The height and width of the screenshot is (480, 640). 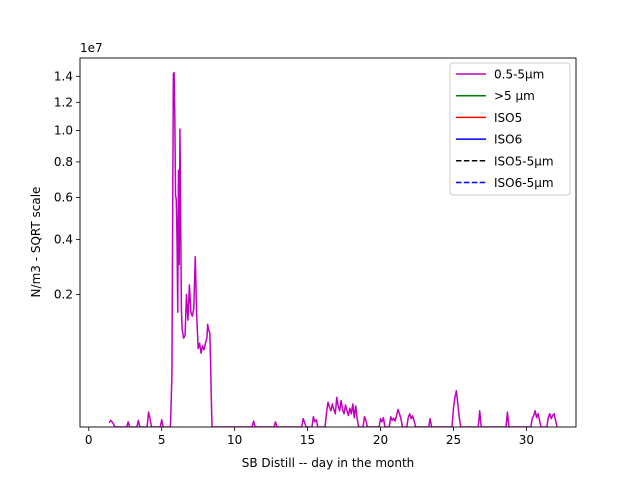 I want to click on x-tick-label: 10, so click(x=234, y=440).